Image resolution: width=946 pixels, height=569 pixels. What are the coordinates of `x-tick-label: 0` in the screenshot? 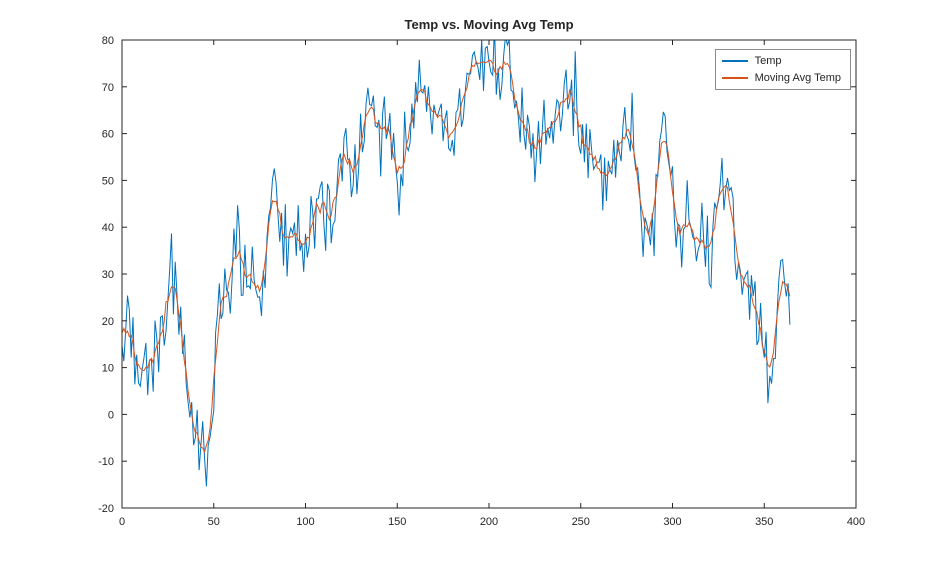 It's located at (122, 522).